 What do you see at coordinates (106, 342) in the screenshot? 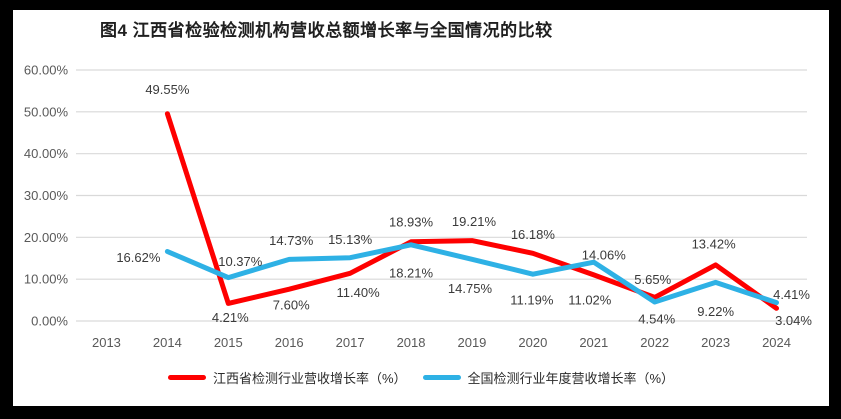
I see `x-axis-tick-label: 2013` at bounding box center [106, 342].